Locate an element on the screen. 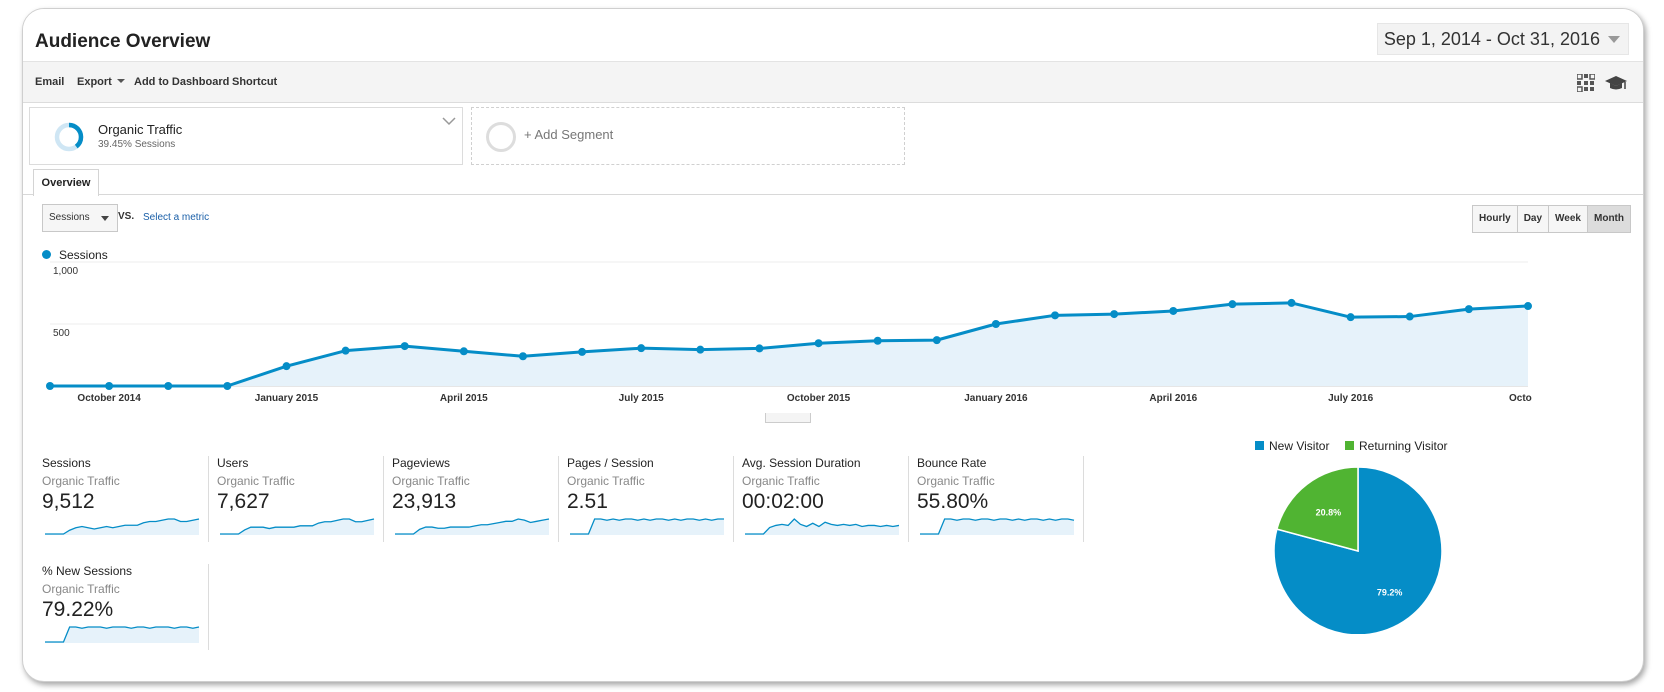 This screenshot has height=692, width=1664. returning-visitor-swatch is located at coordinates (1349, 445).